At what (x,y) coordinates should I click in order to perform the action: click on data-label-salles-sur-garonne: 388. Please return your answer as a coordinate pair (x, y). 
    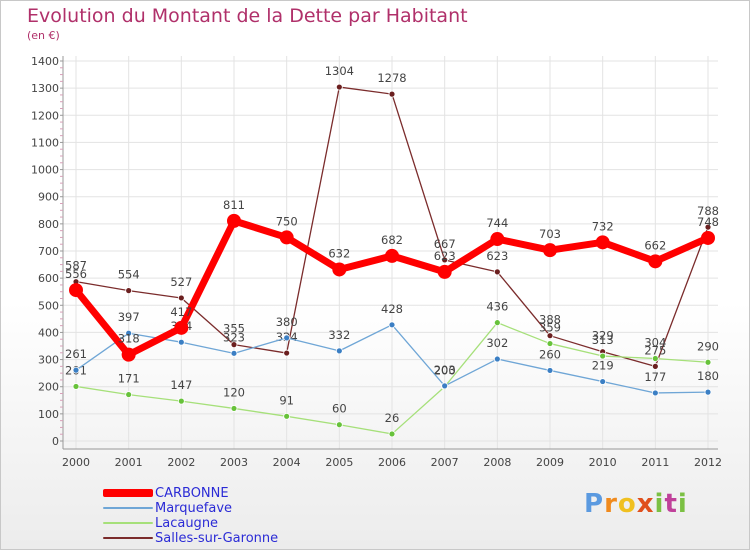
    Looking at the image, I should click on (550, 320).